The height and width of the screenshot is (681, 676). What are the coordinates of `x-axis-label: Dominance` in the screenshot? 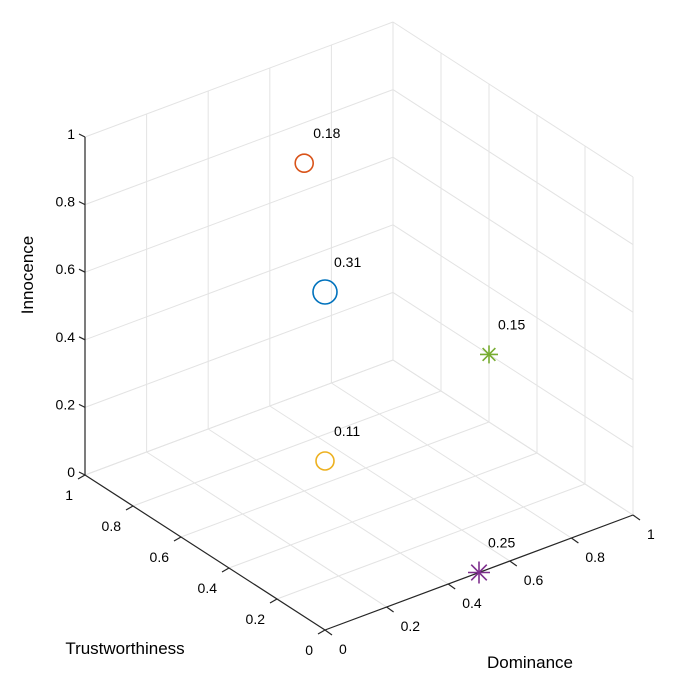 It's located at (530, 662).